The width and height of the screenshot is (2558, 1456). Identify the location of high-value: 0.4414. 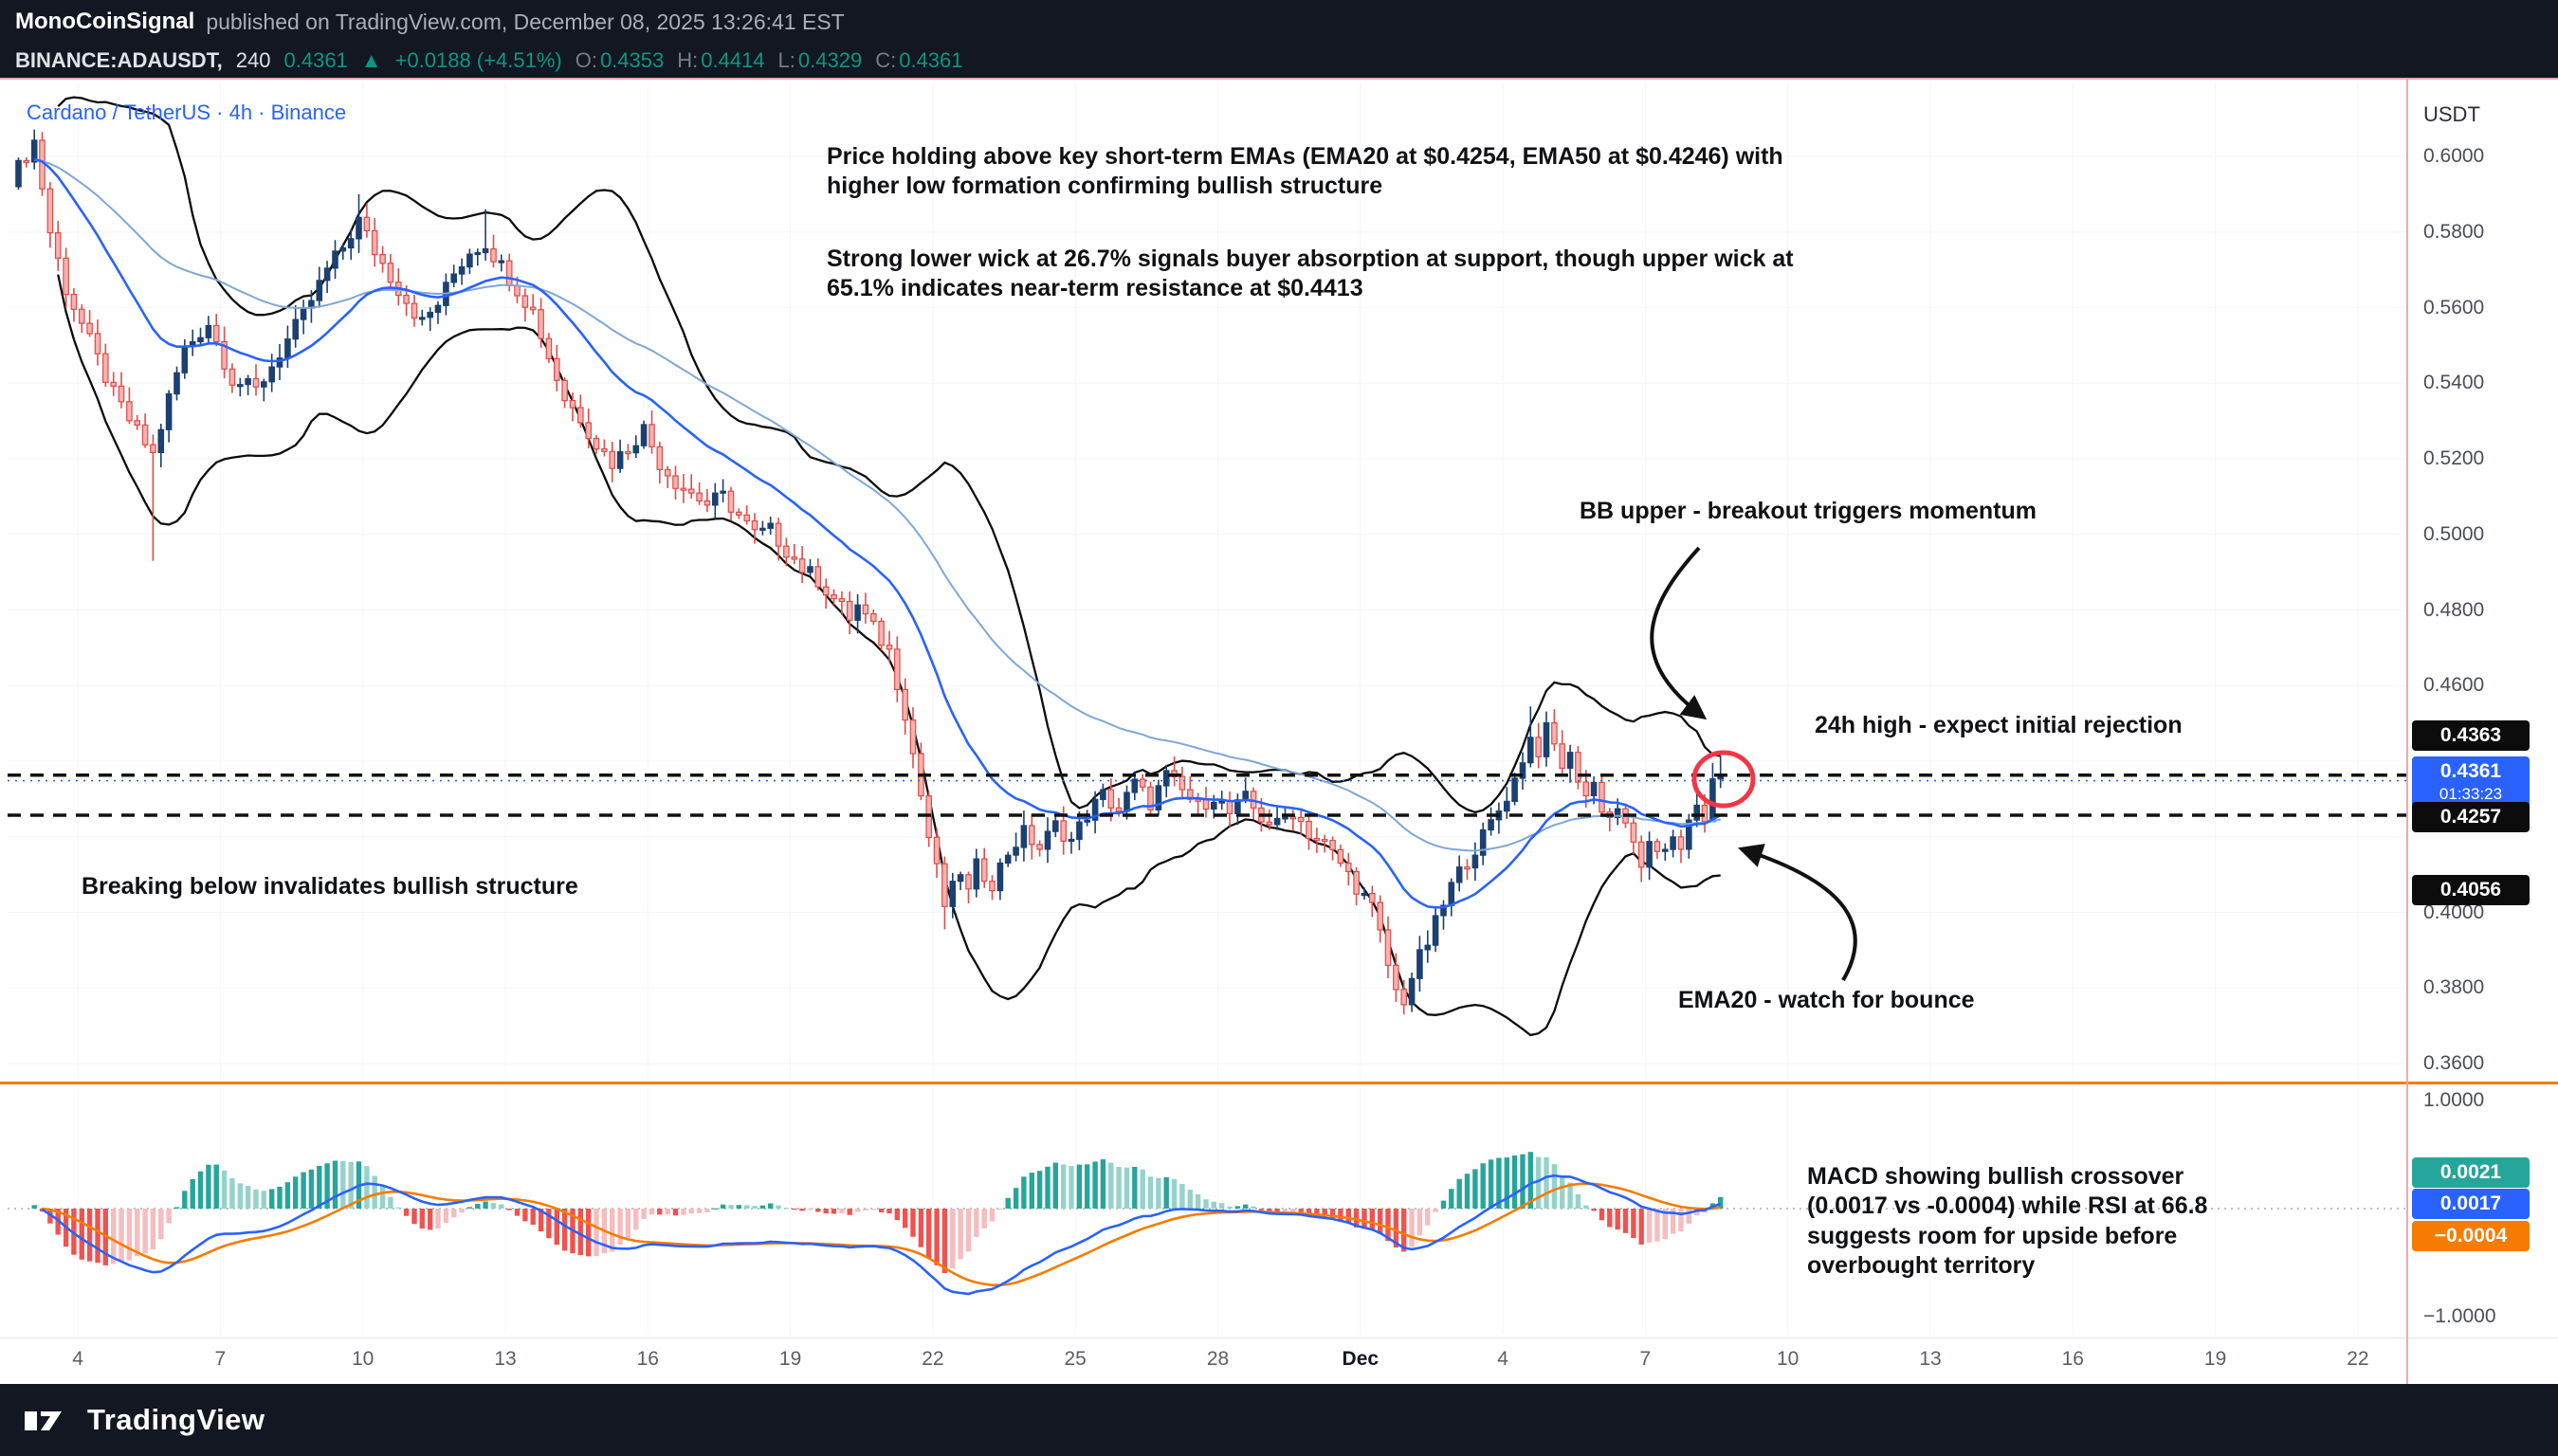
(733, 60).